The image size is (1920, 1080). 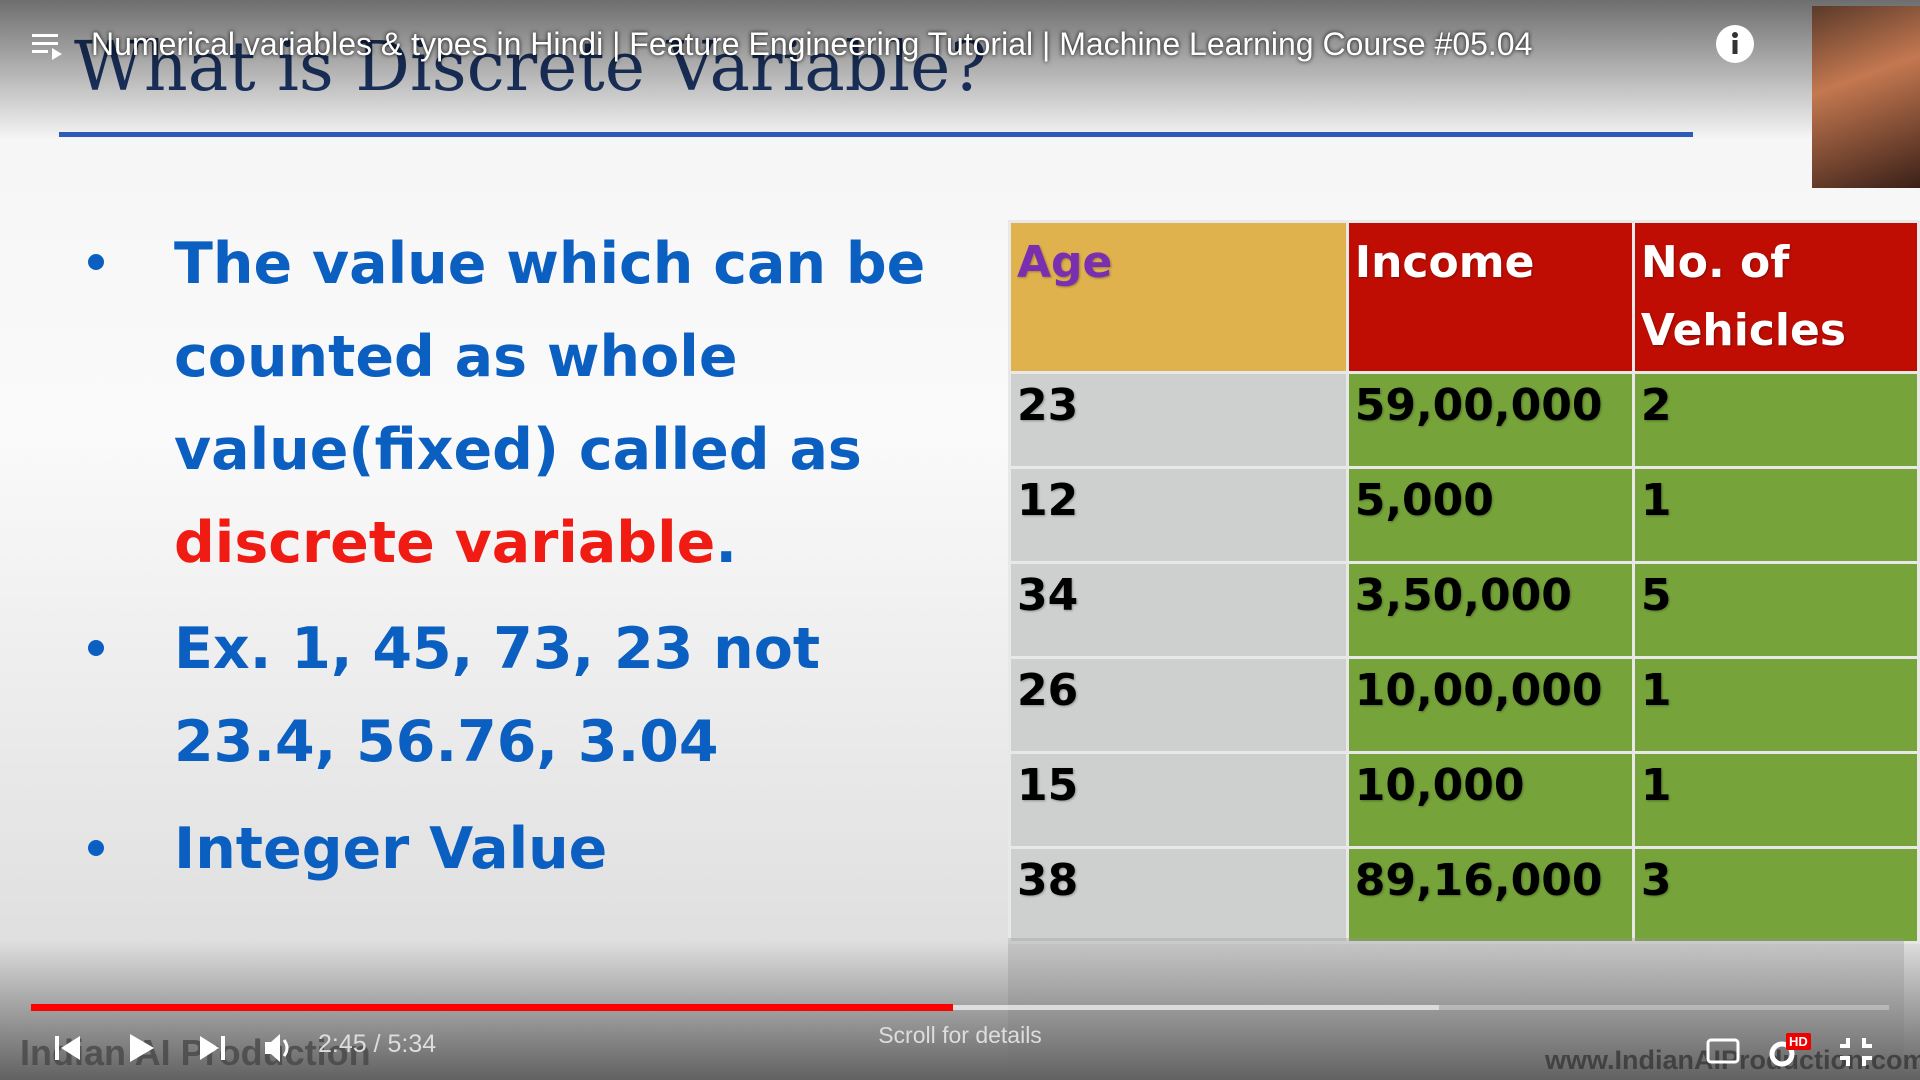 What do you see at coordinates (1178, 297) in the screenshot?
I see `table-header-cell: Age` at bounding box center [1178, 297].